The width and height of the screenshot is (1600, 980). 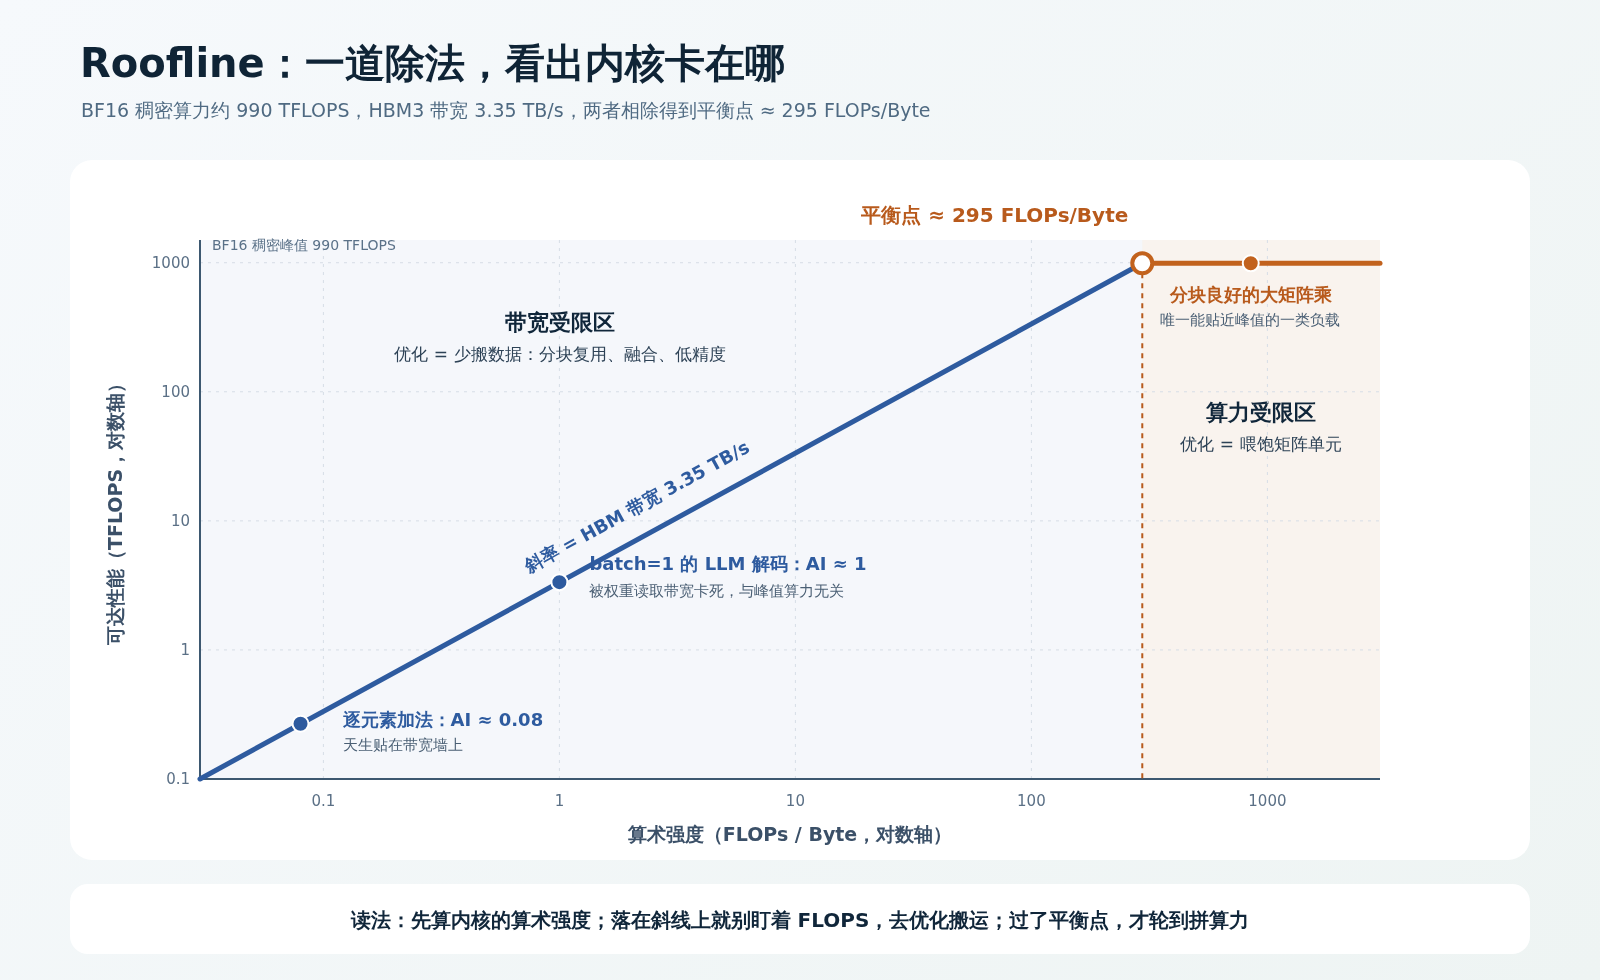 What do you see at coordinates (789, 834) in the screenshot?
I see `x-axis-title: 算术强度（FLOPs / Byte，对数轴）` at bounding box center [789, 834].